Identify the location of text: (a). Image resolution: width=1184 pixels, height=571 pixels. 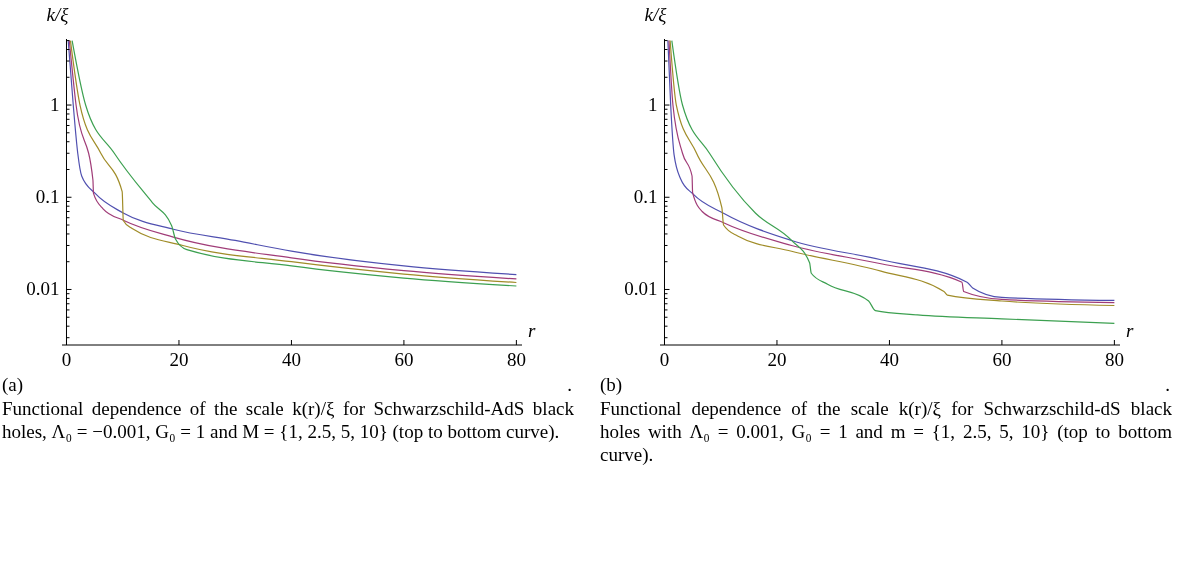
(13, 385).